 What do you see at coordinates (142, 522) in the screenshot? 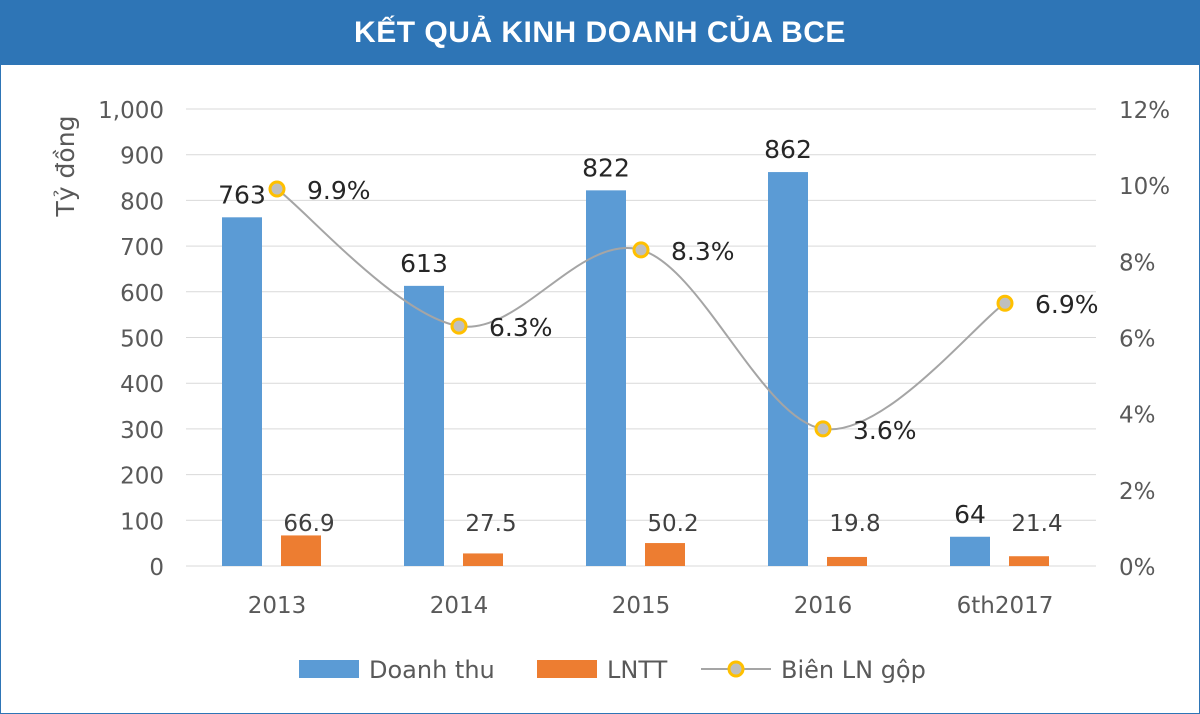
I see `y-tick-label: 100` at bounding box center [142, 522].